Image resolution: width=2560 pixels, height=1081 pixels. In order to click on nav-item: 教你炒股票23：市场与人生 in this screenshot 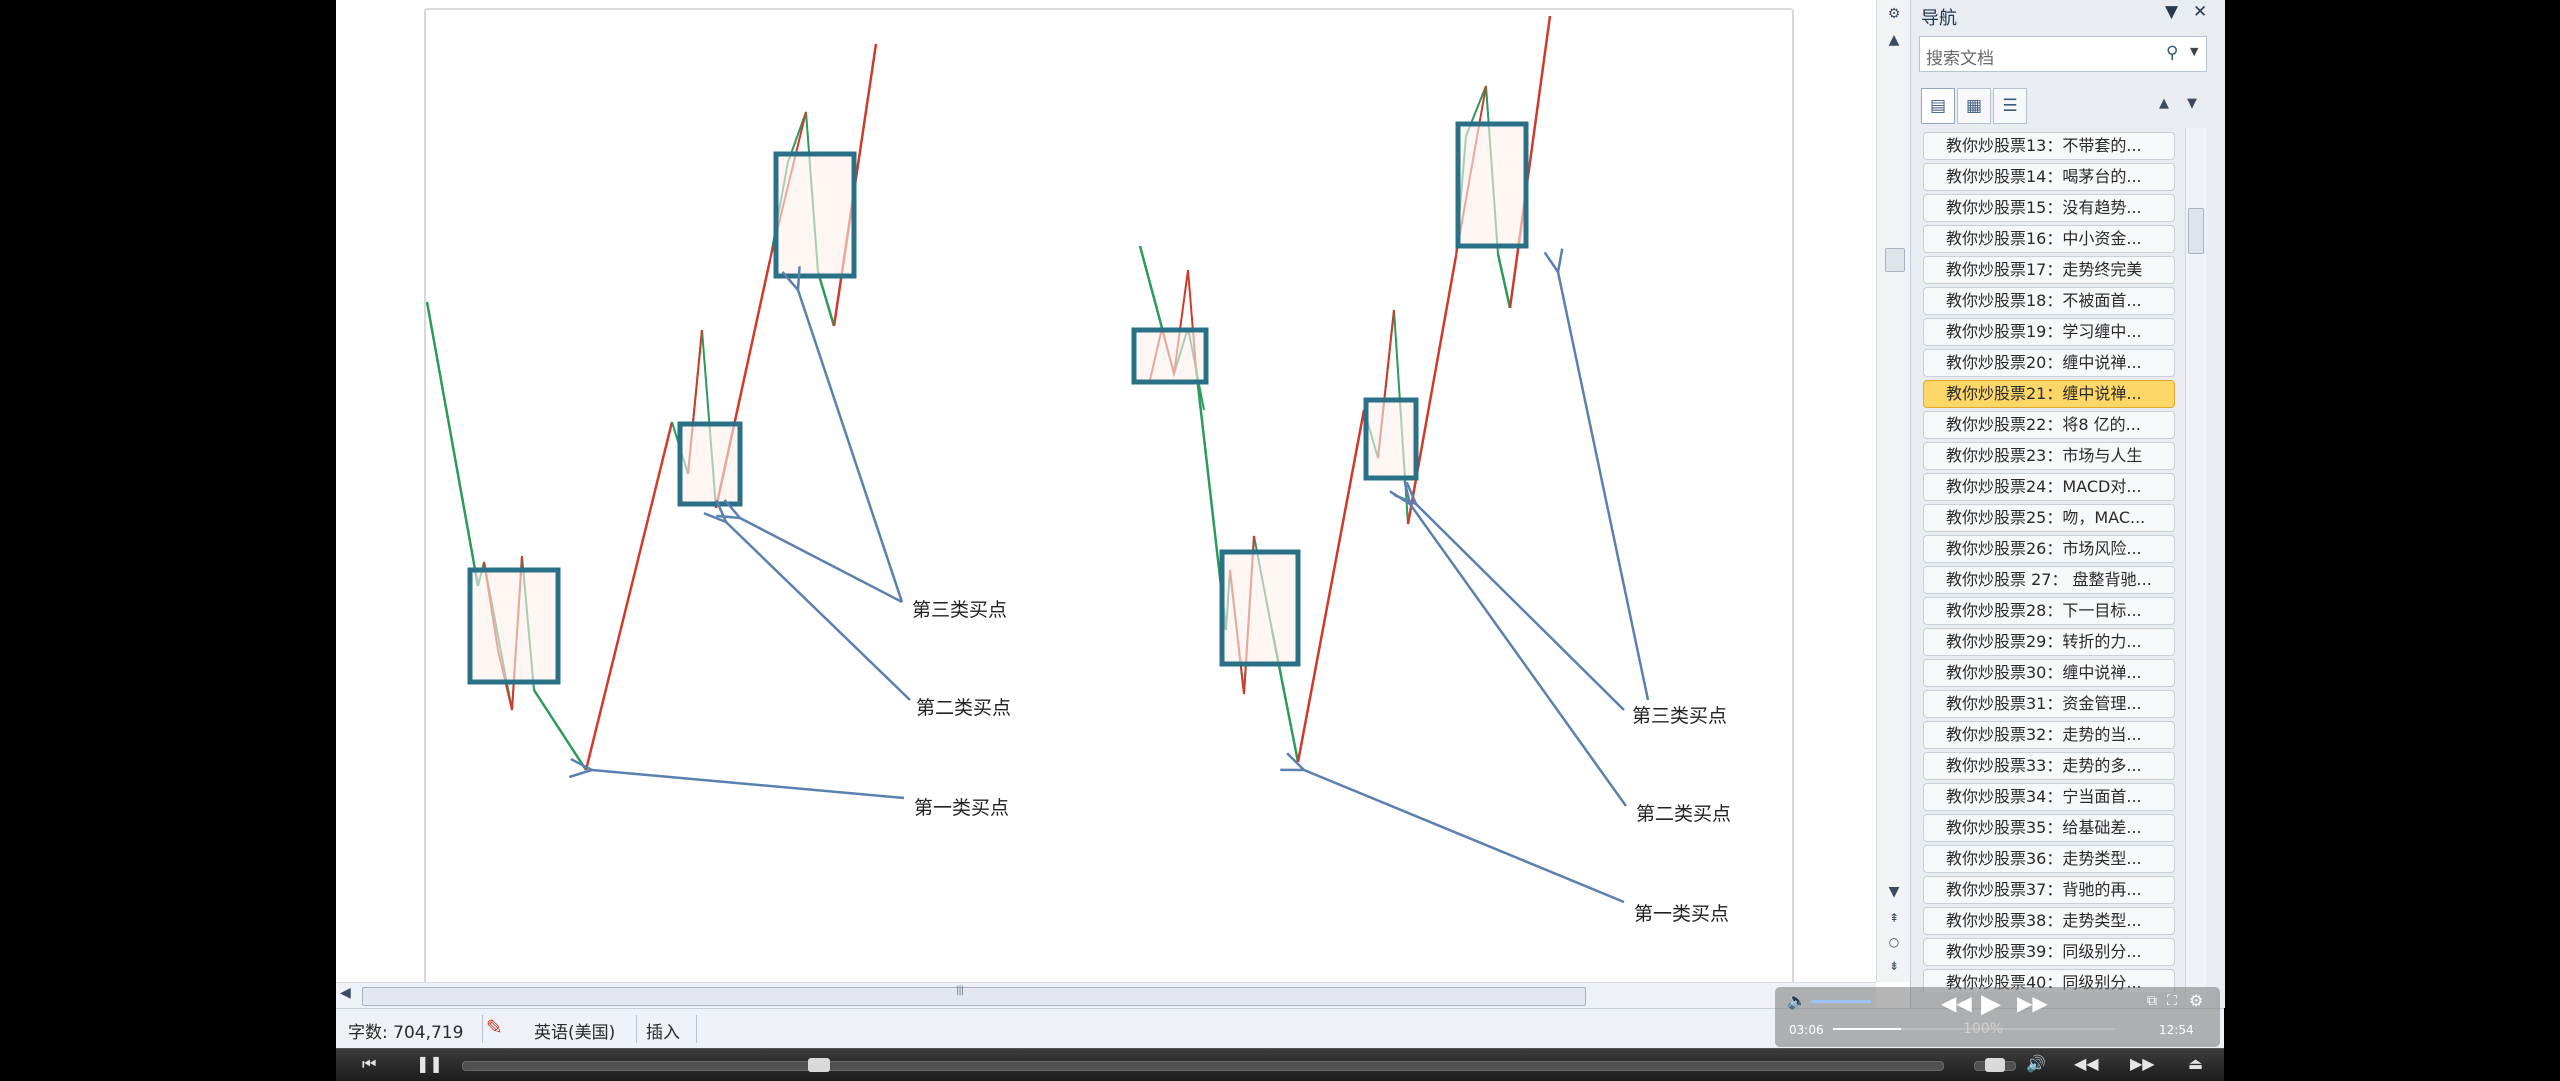, I will do `click(2049, 456)`.